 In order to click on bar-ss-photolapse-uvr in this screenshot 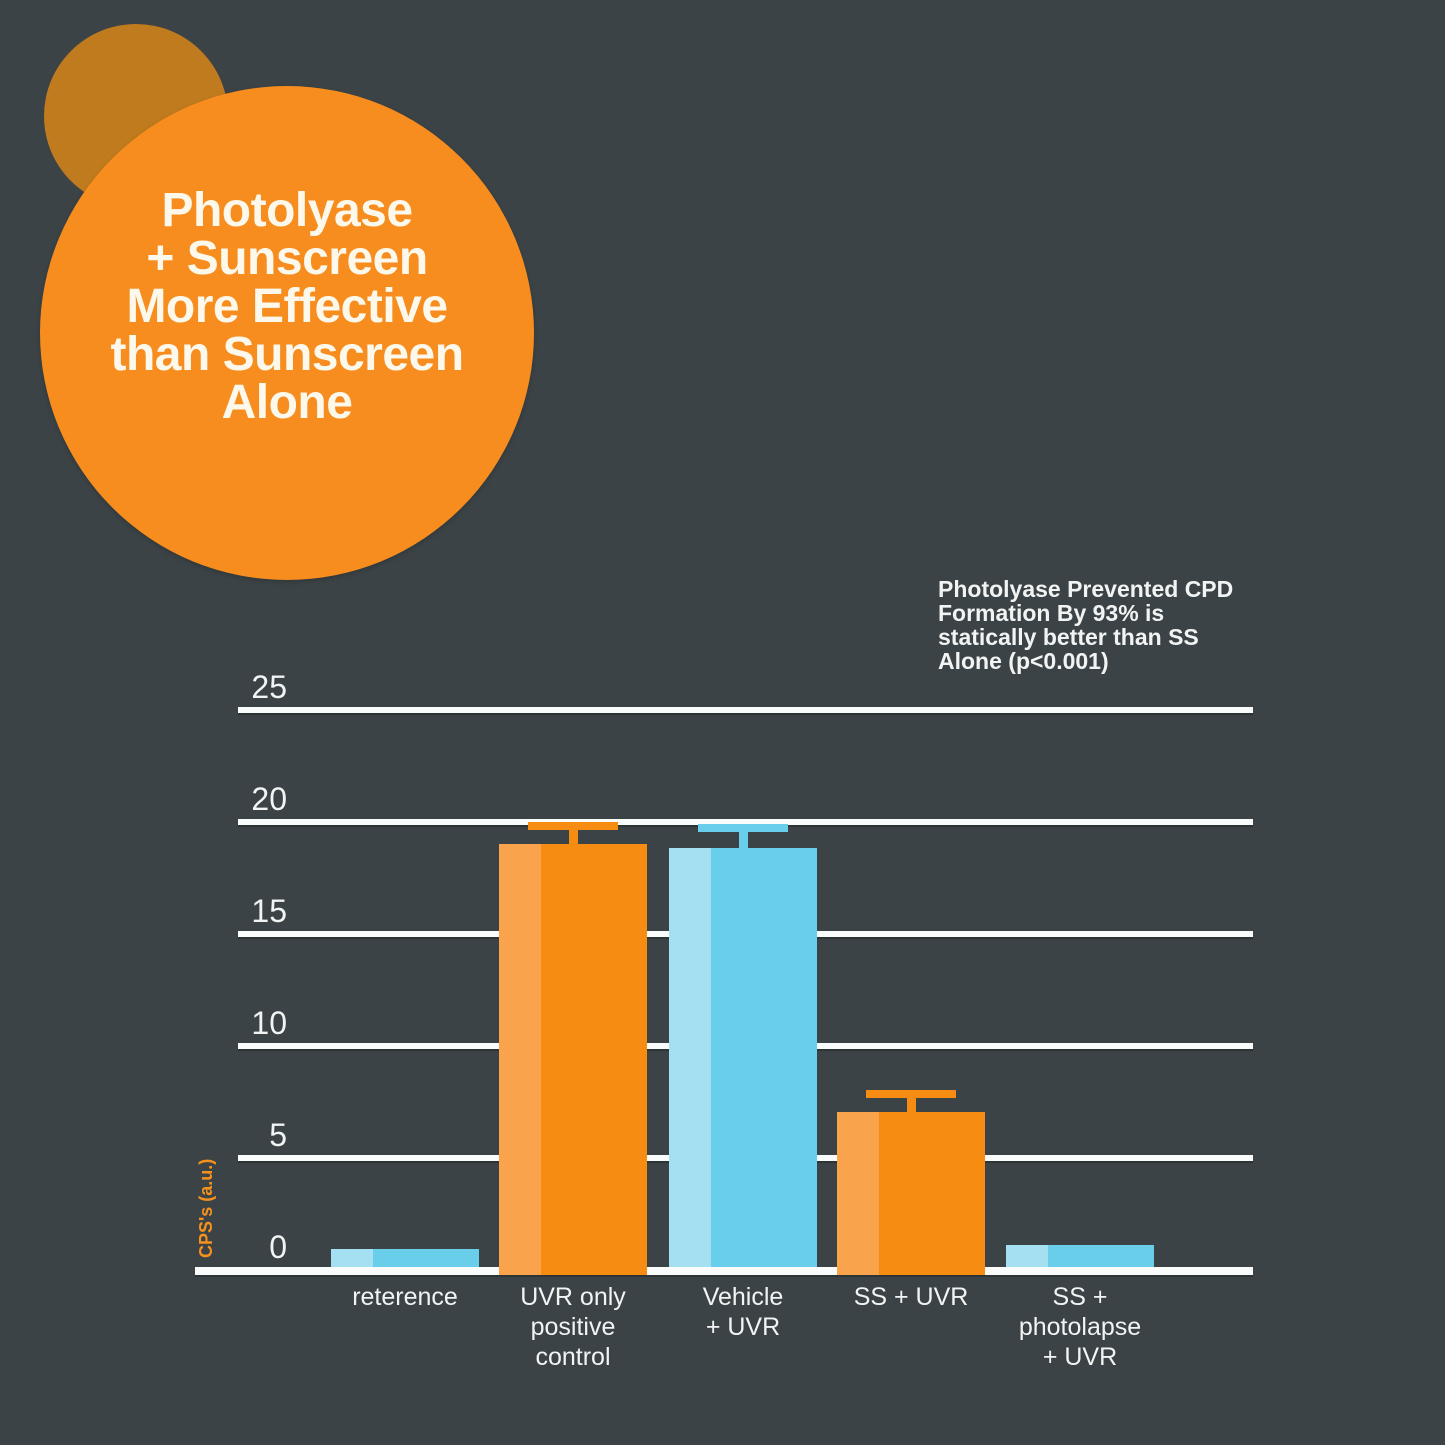, I will do `click(1080, 1256)`.